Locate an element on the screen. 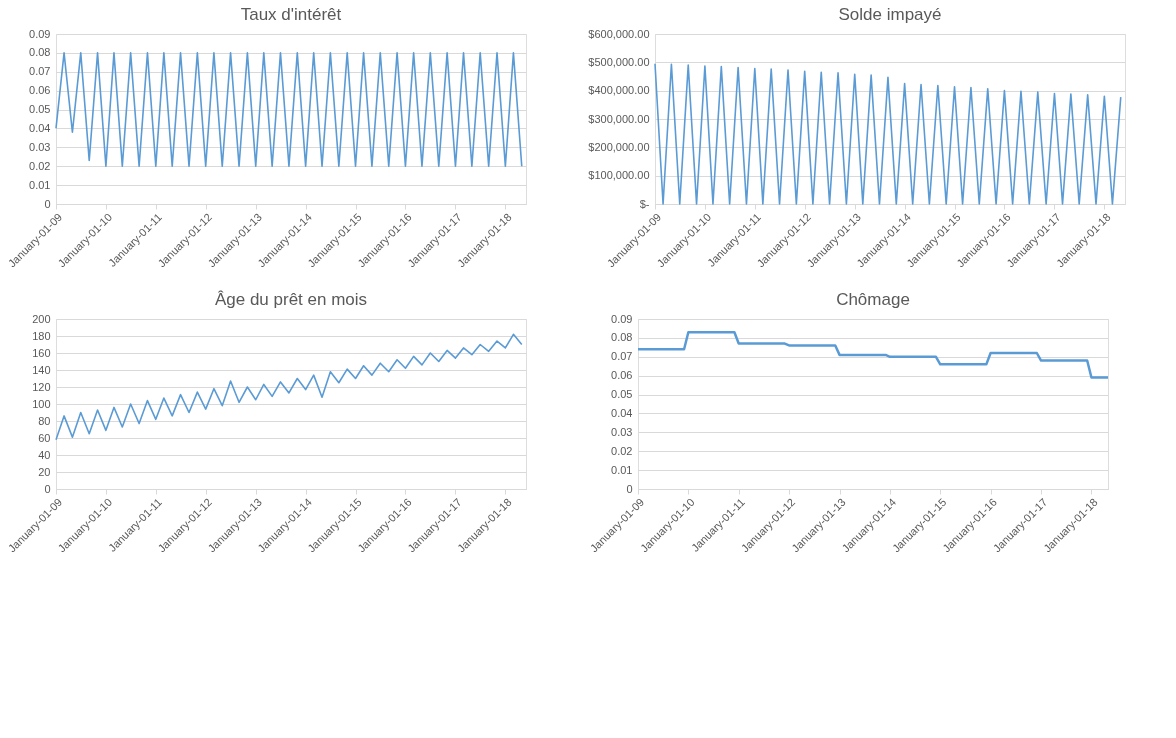 The image size is (1176, 738). y-tick-label: 40 is located at coordinates (44, 454).